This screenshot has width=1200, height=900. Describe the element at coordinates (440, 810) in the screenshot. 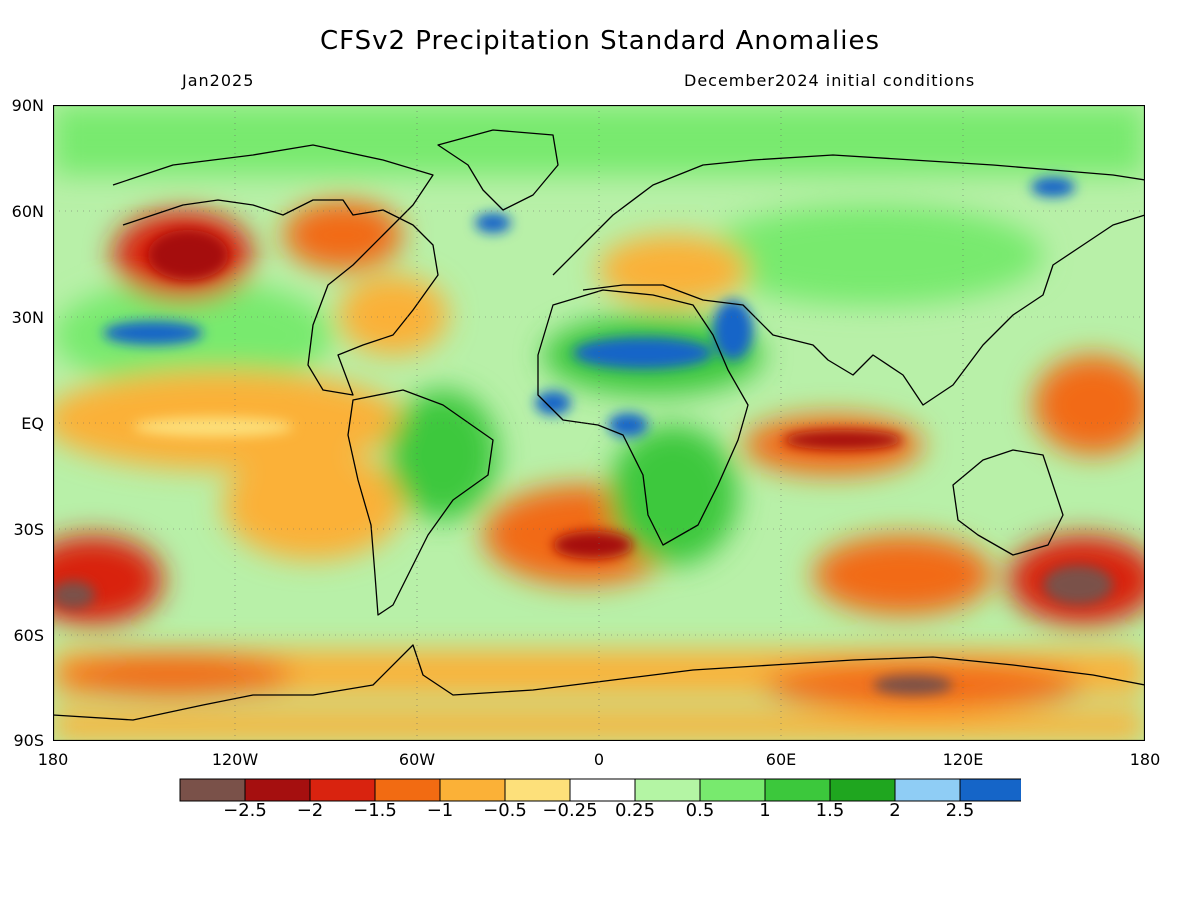

I see `colorbar-label: −1` at that location.